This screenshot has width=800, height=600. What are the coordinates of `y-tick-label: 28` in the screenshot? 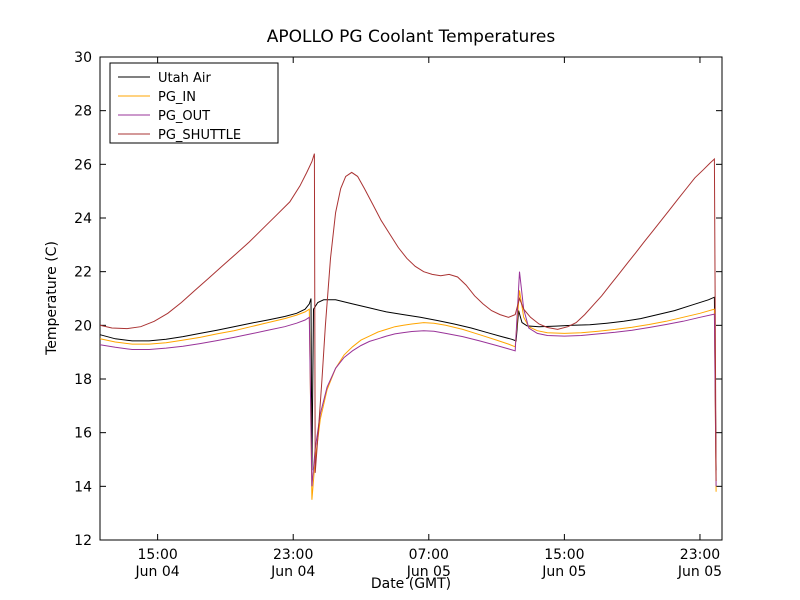 It's located at (83, 112).